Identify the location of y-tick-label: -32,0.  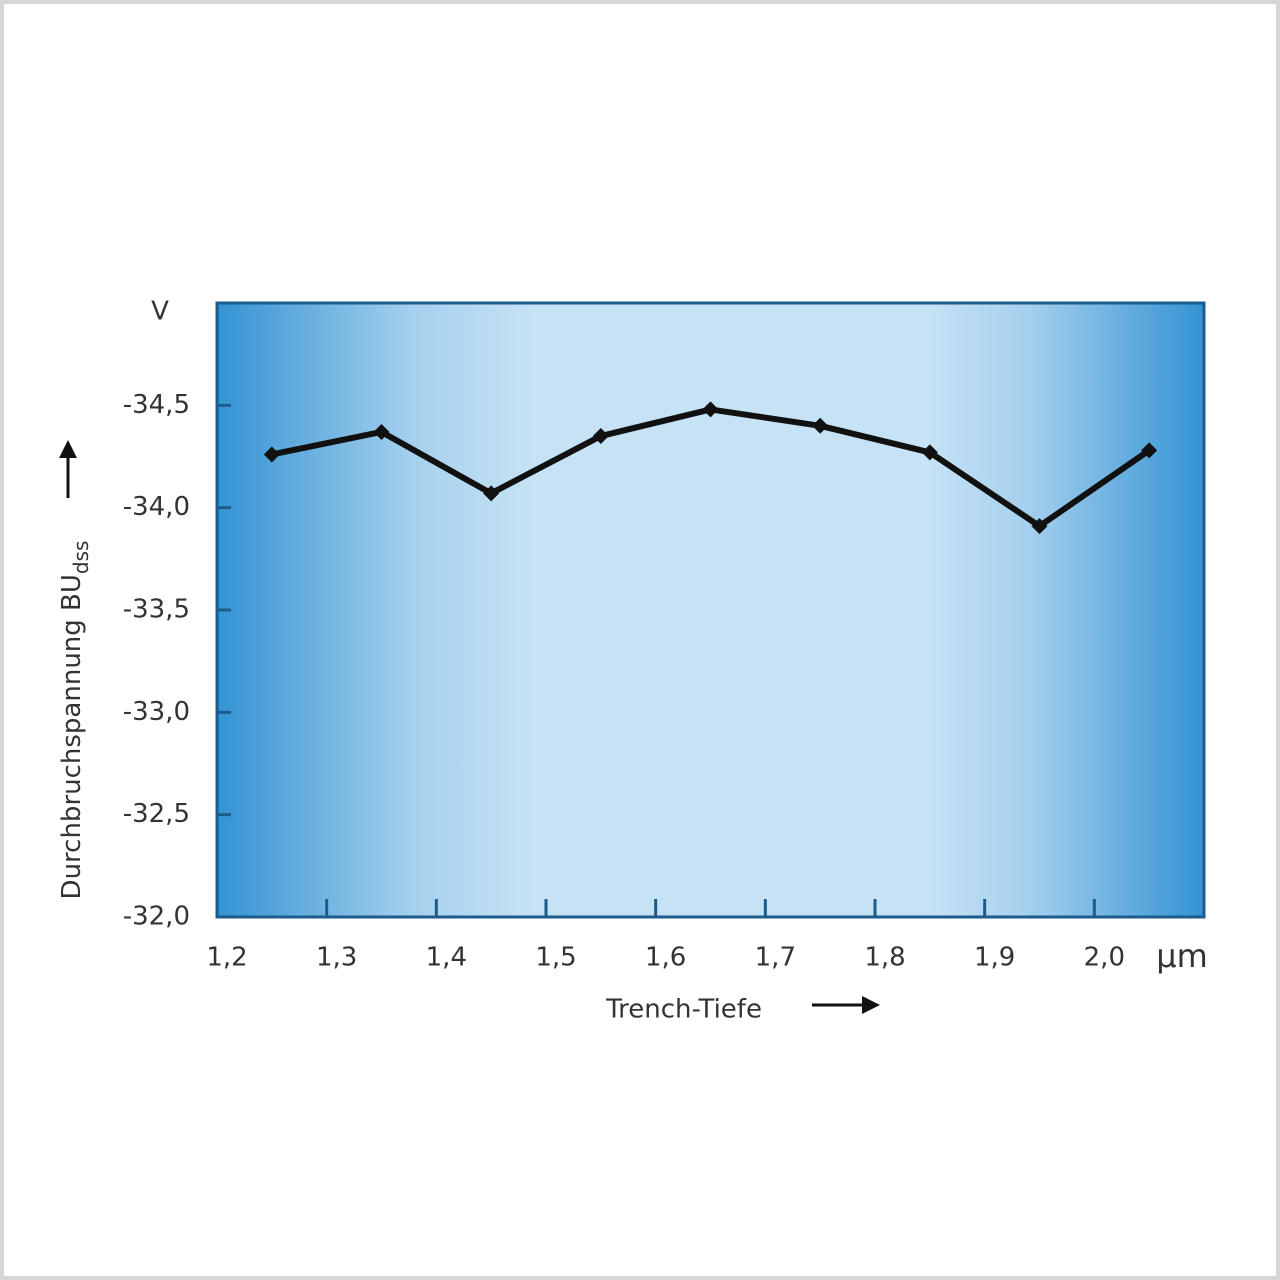
(156, 917).